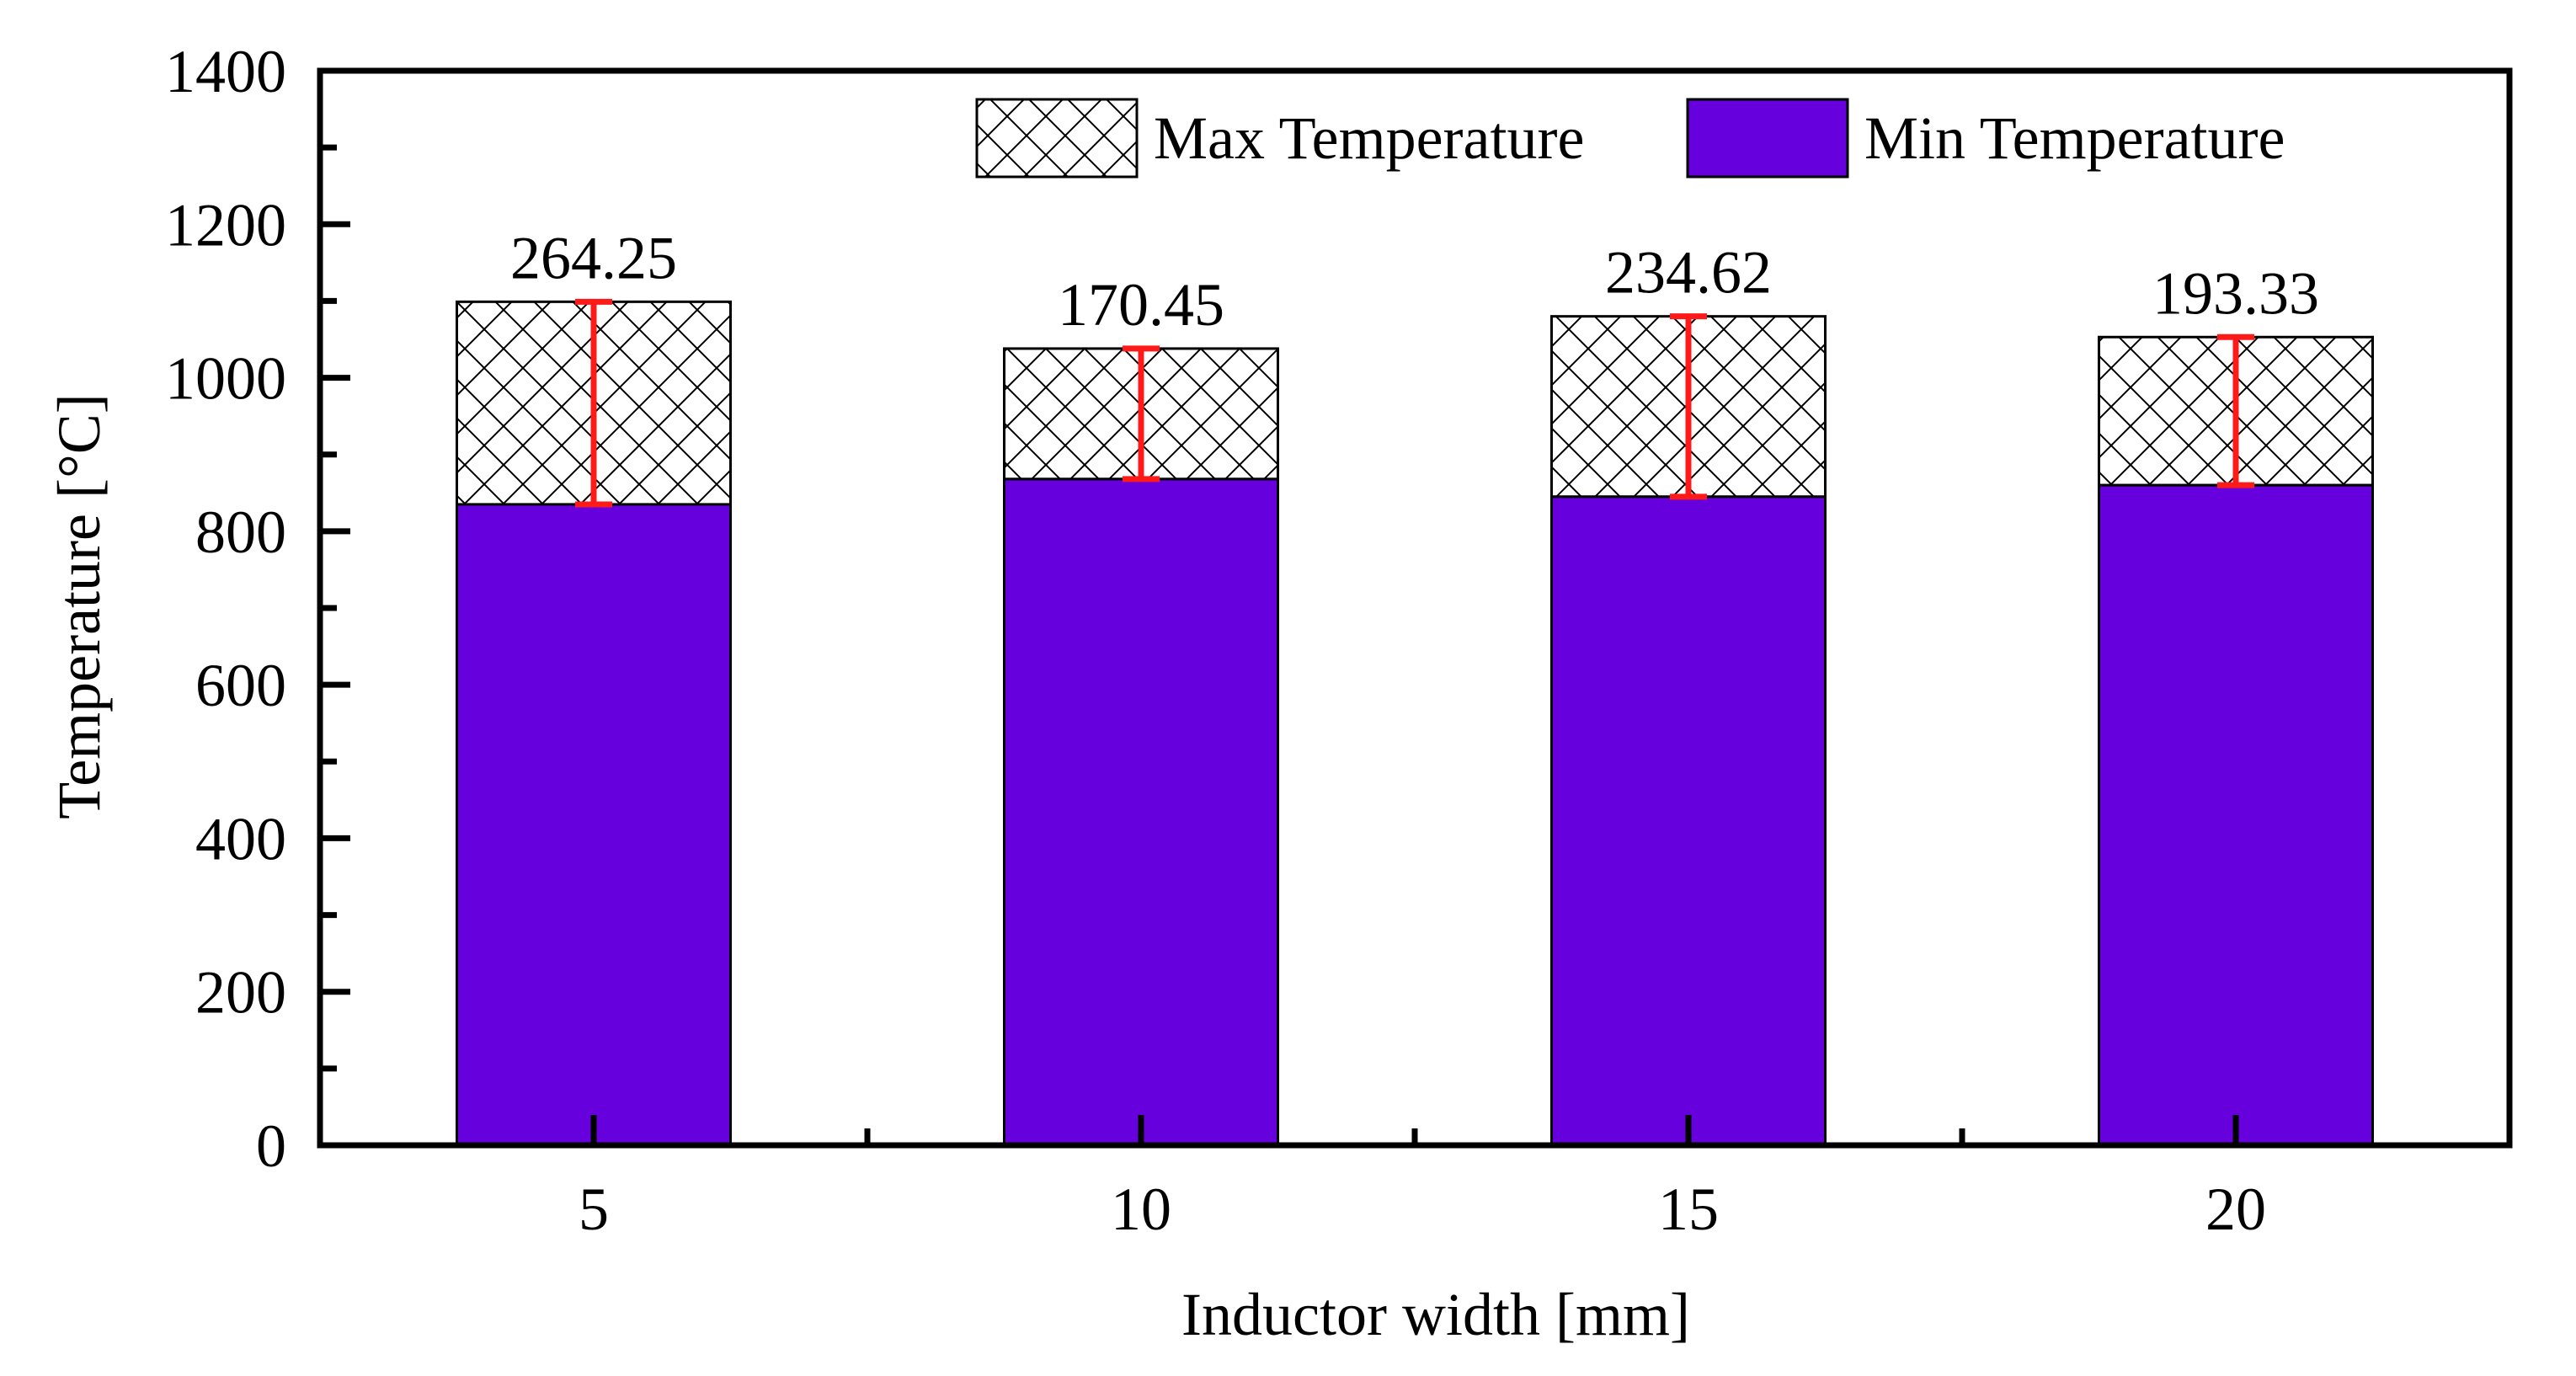 The image size is (2576, 1376). Describe the element at coordinates (1414, 403) in the screenshot. I see `range-bars-layer` at that location.